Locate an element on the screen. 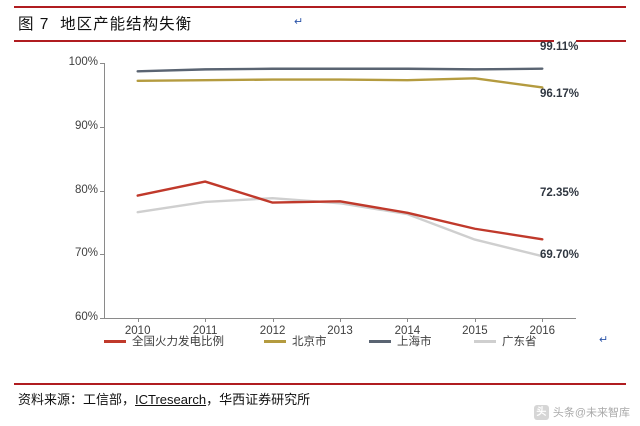 This screenshot has height=426, width=640. series-line-guangdong is located at coordinates (340, 227).